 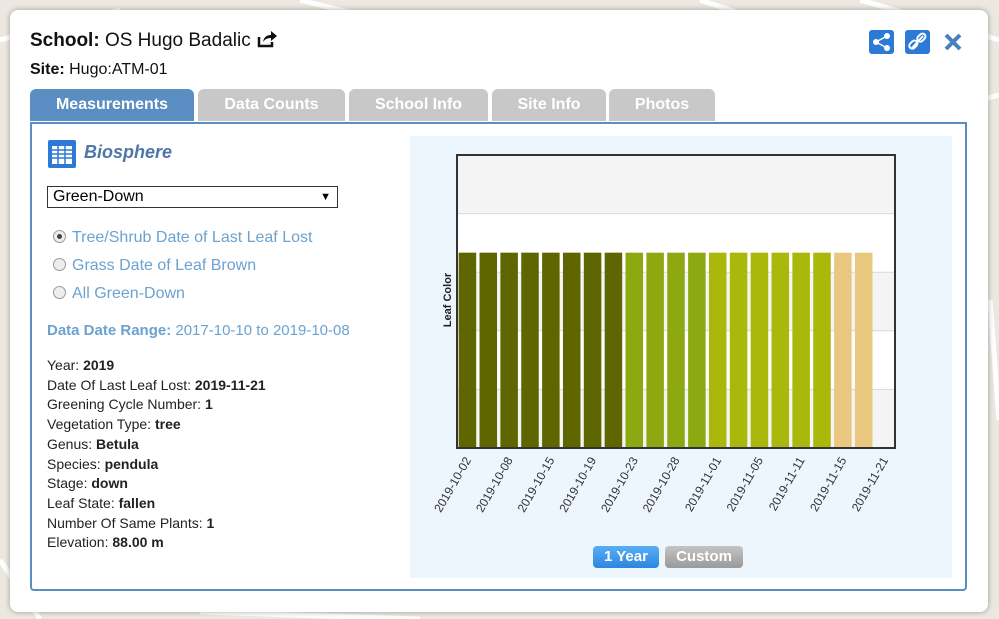 I want to click on site-name: Hugo:ATM-01, so click(x=118, y=69).